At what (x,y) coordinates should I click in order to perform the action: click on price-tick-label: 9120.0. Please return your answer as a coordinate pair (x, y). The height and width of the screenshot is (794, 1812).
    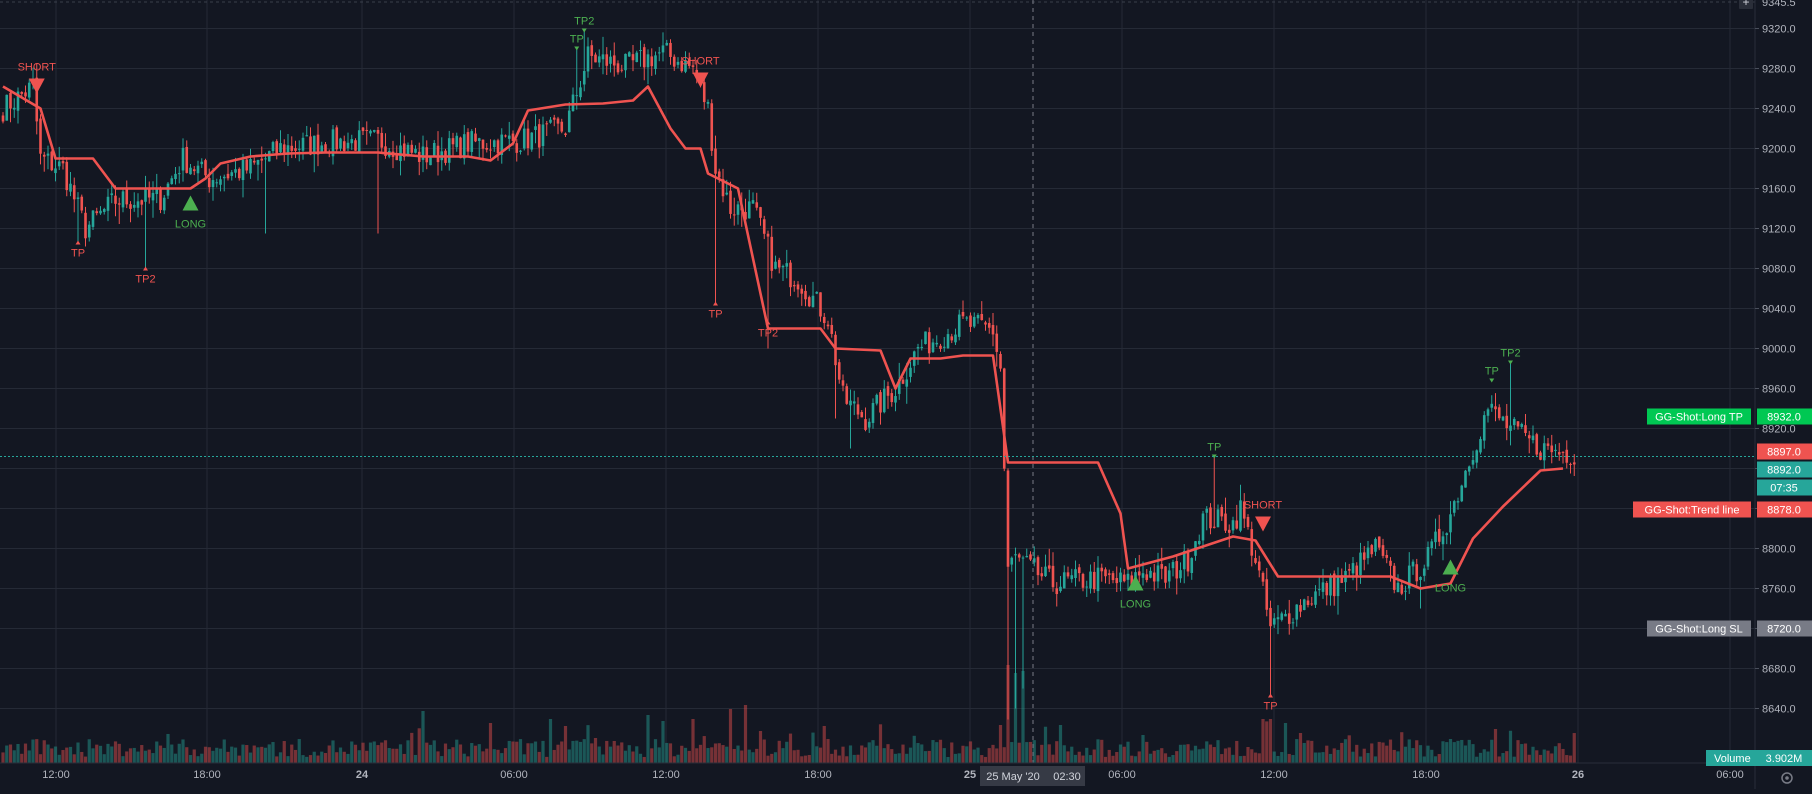
    Looking at the image, I should click on (1779, 230).